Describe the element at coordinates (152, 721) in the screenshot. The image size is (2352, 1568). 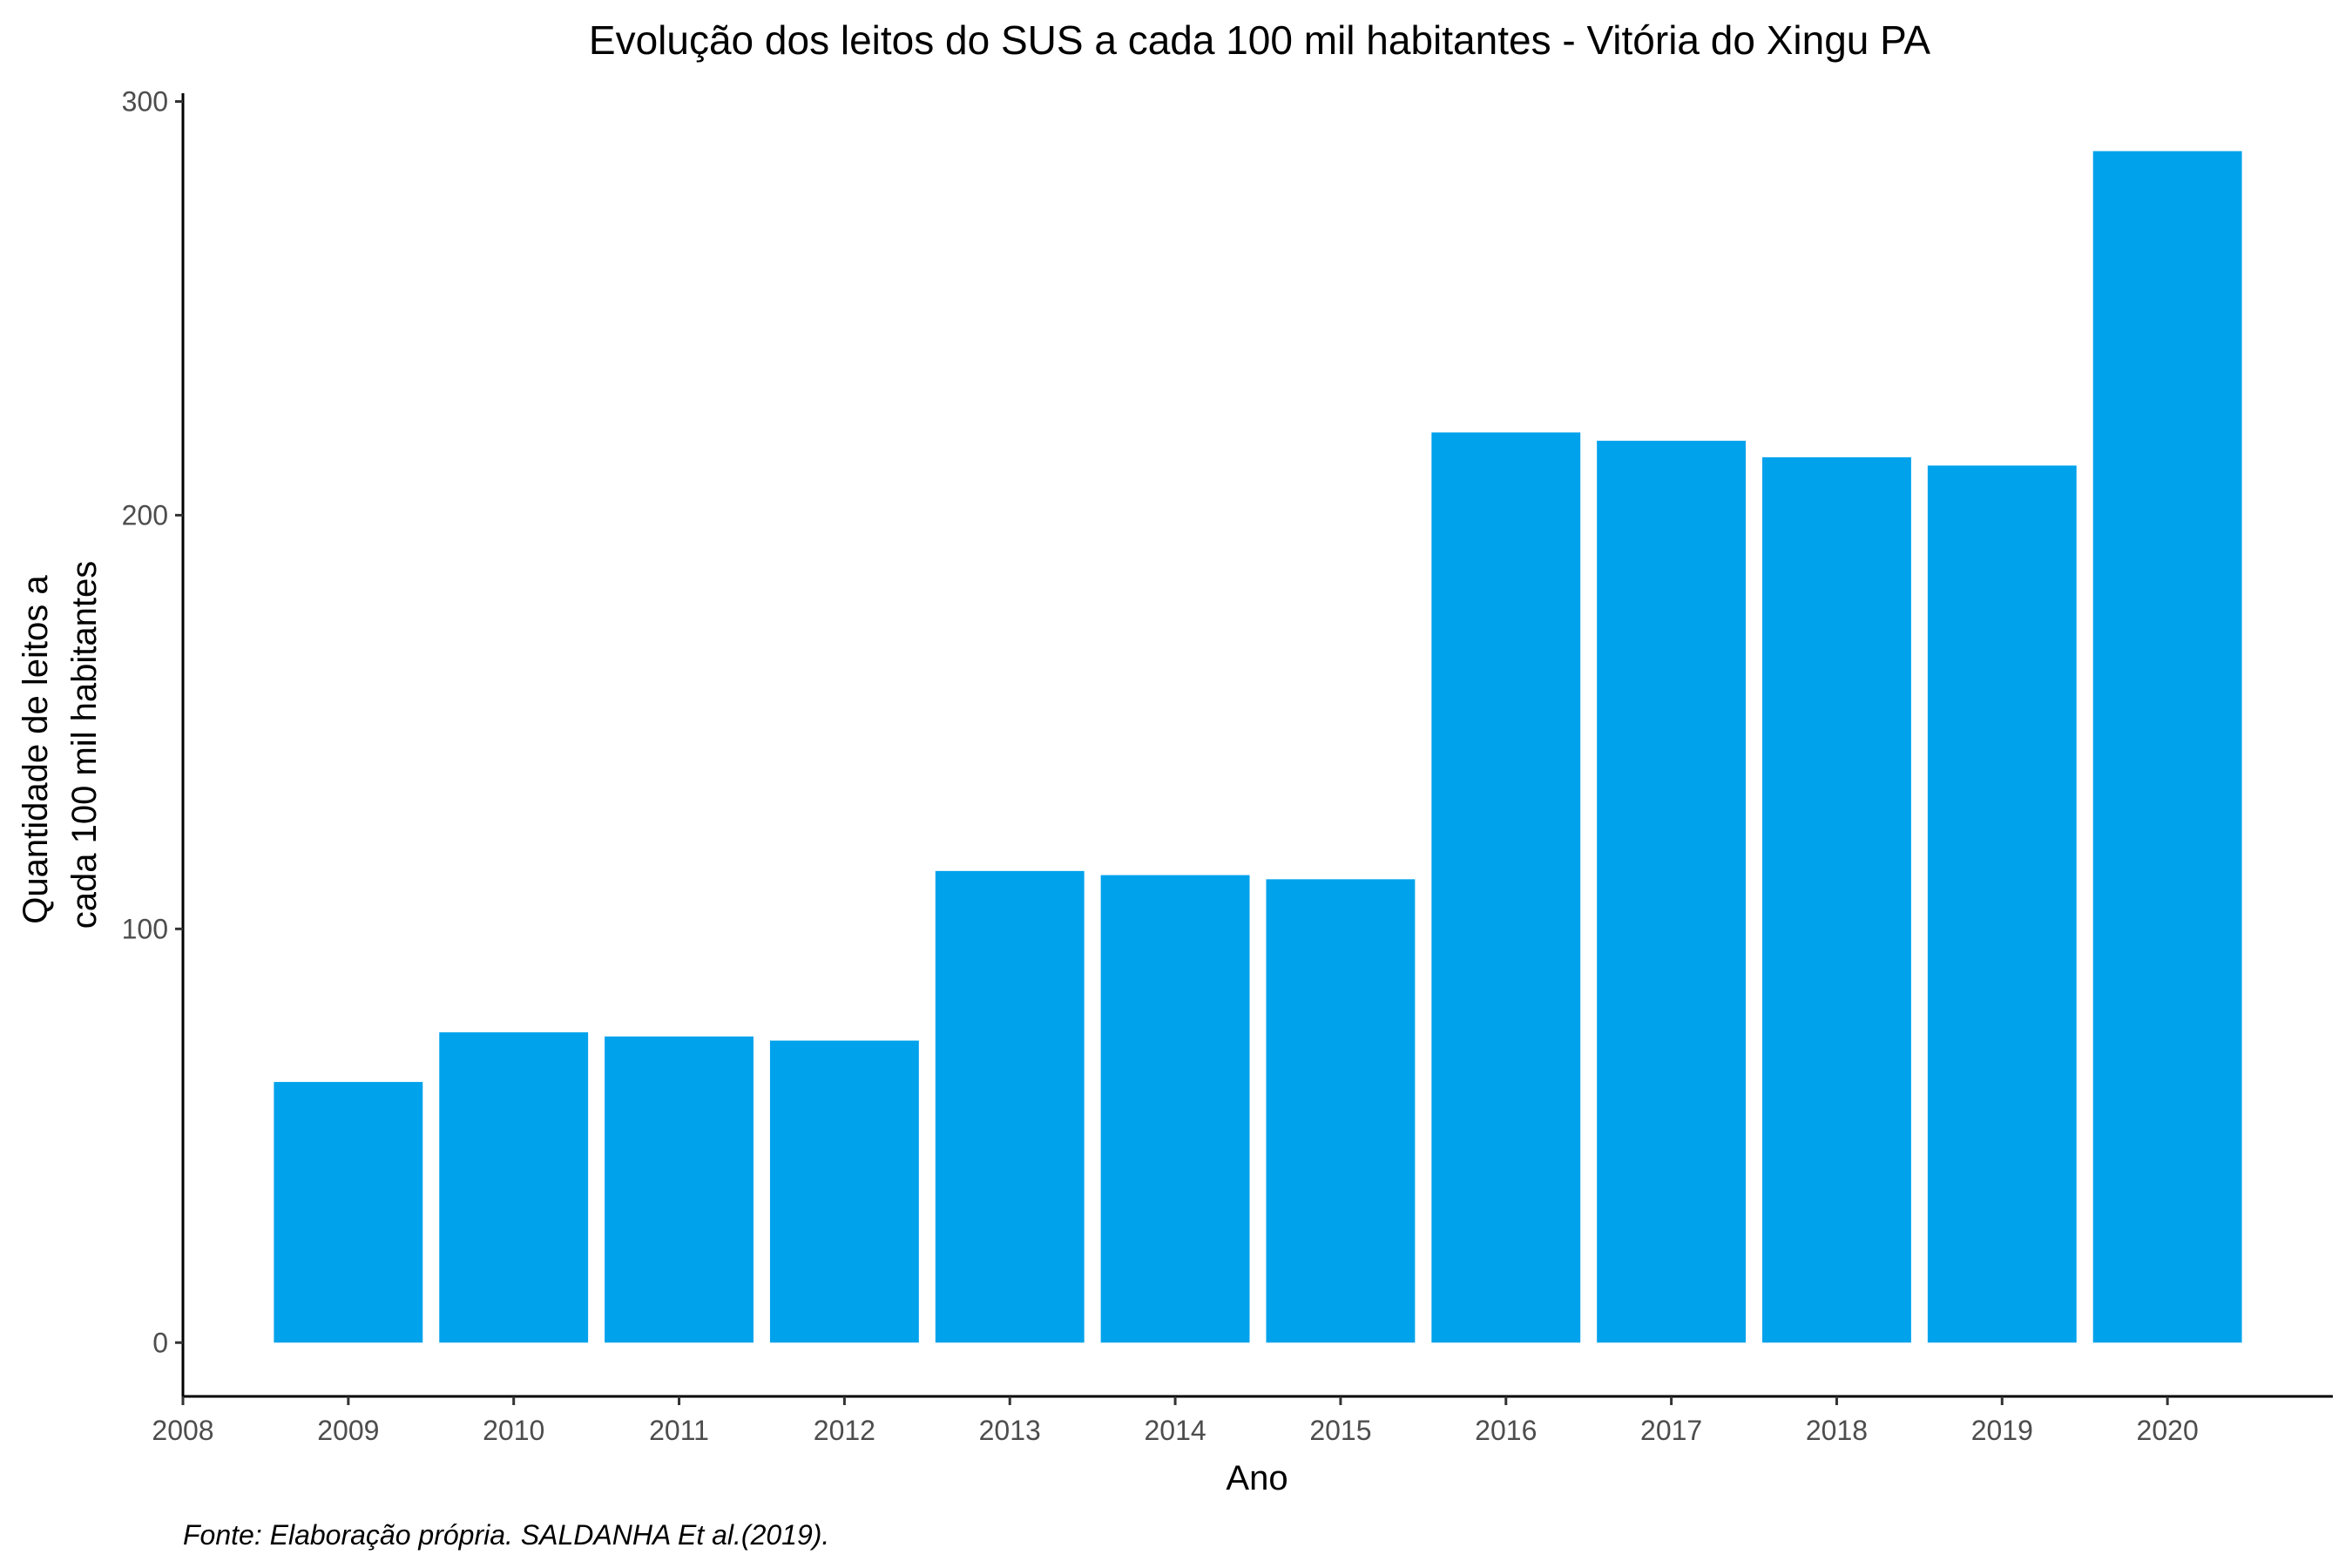
I see `y-axis-ticks: 0 100 200 300` at that location.